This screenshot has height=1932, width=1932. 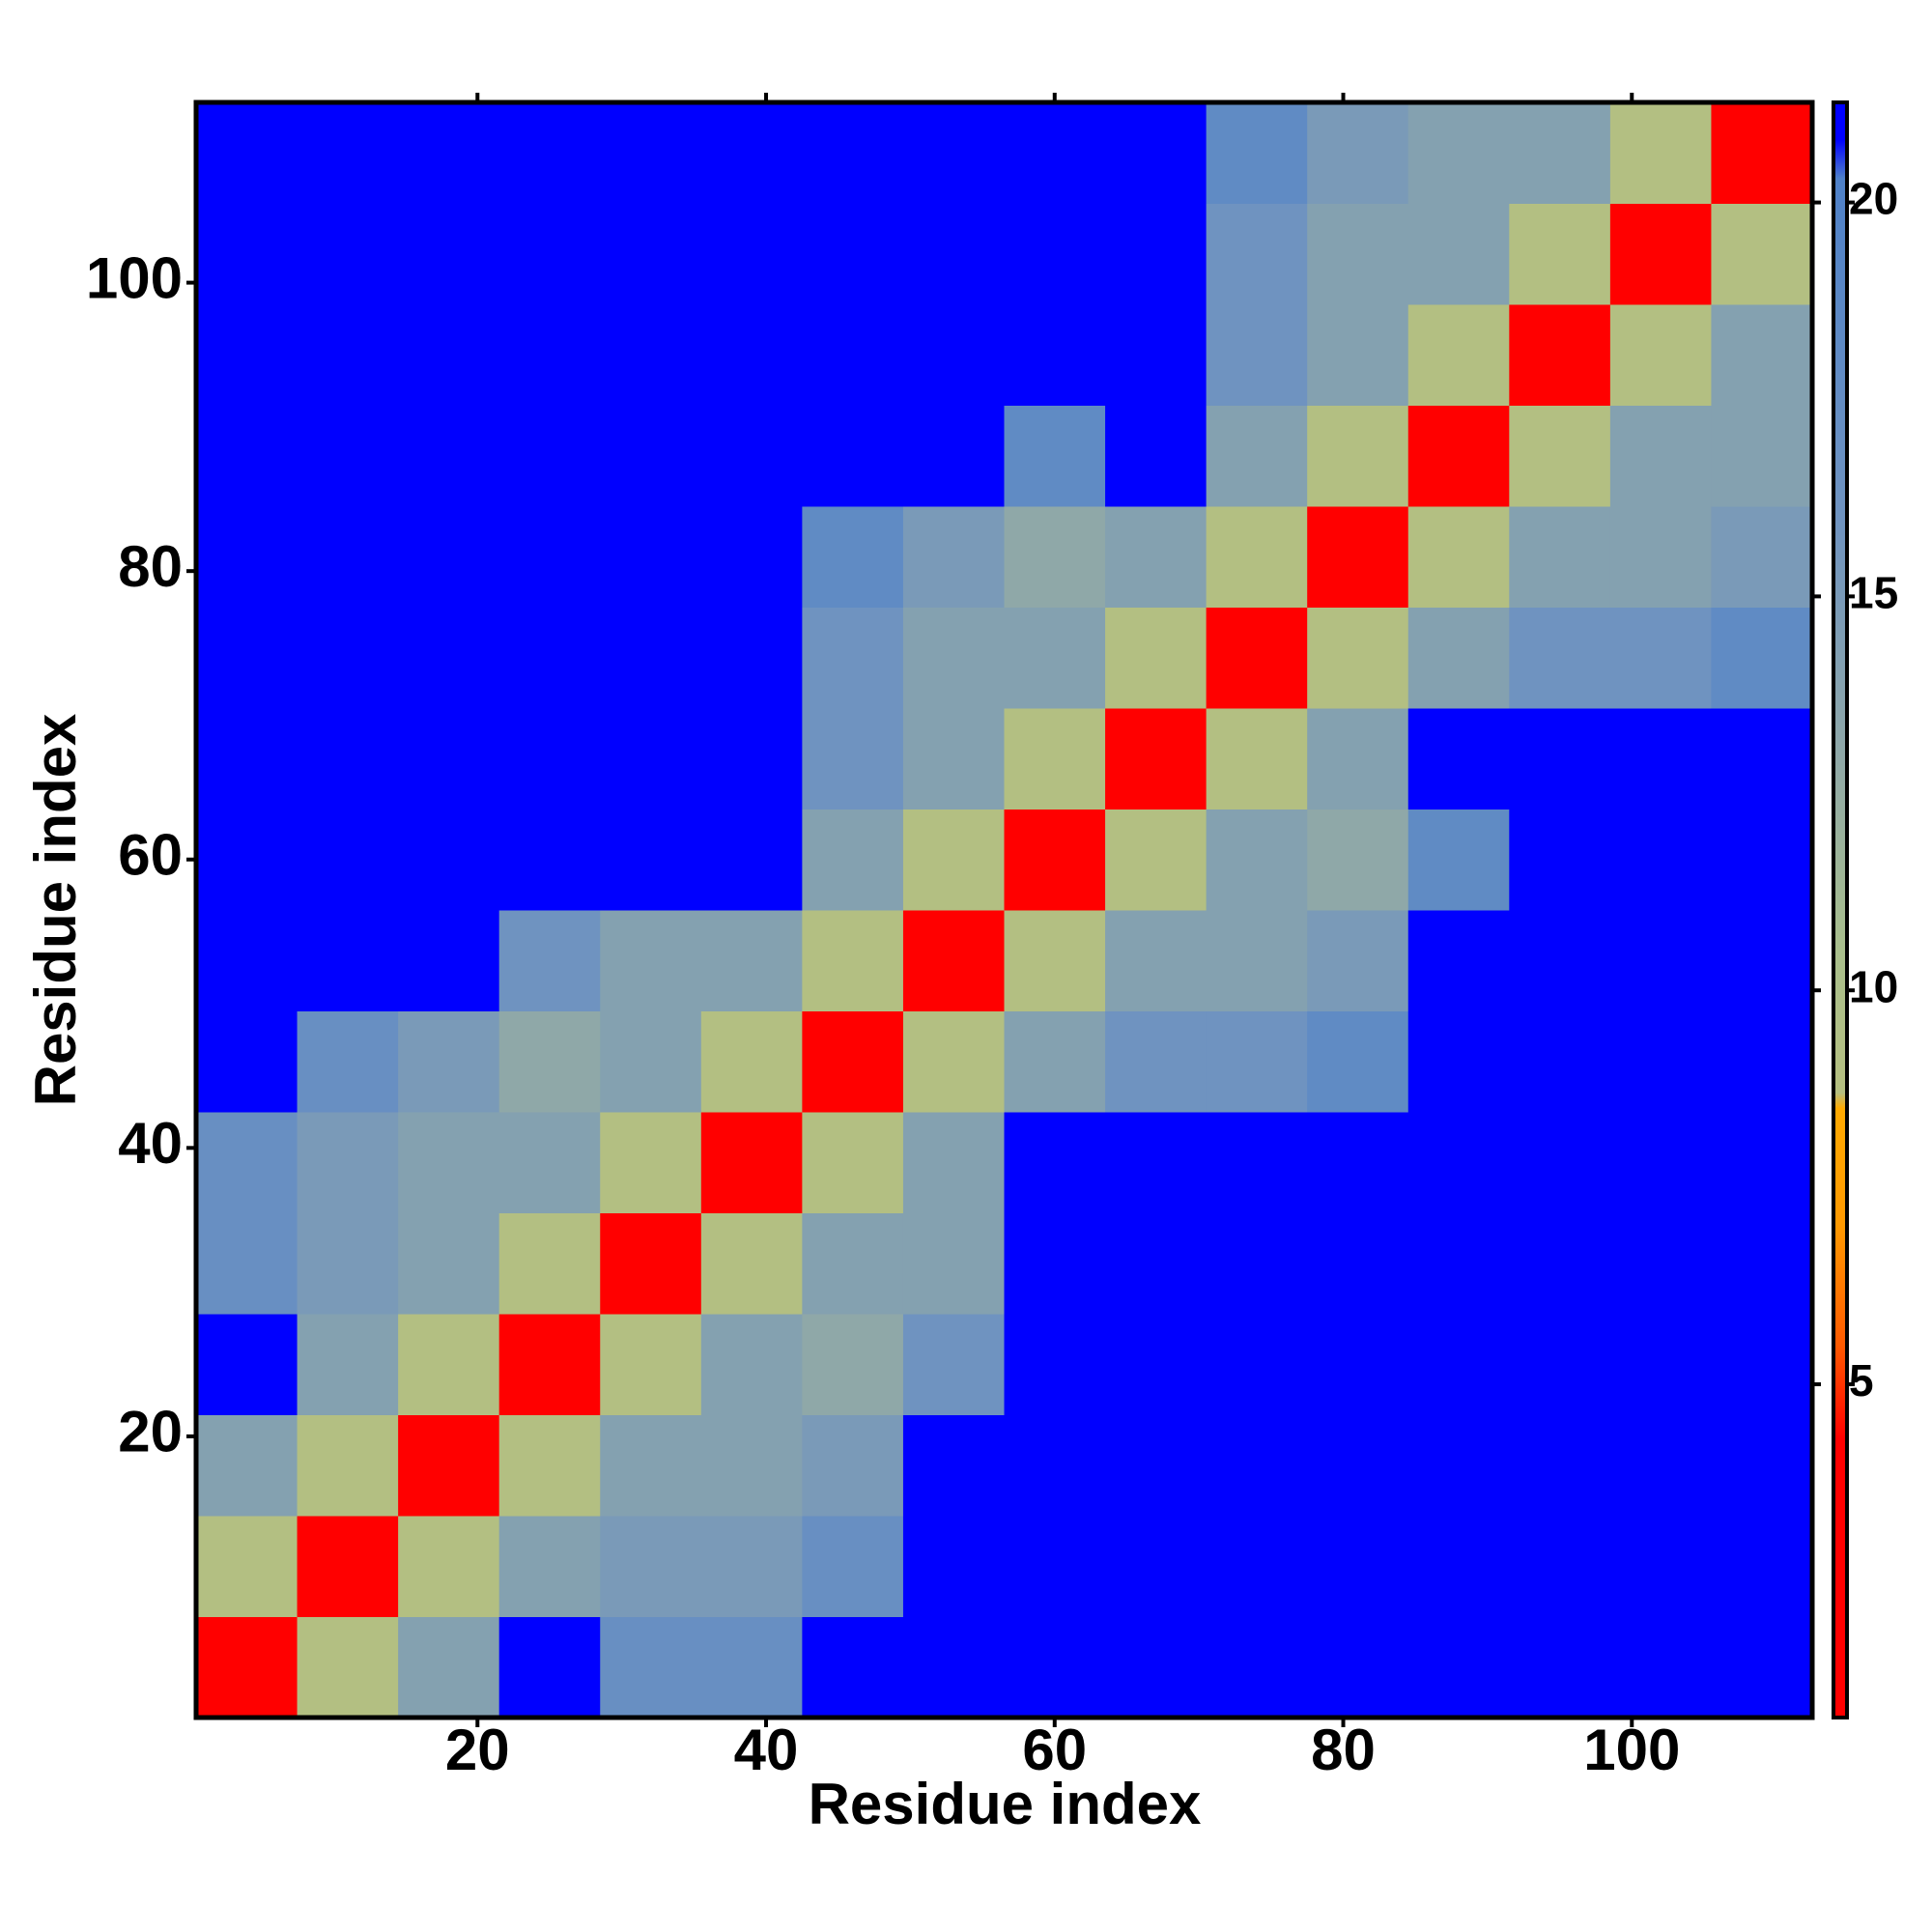 I want to click on y-tick-label: 40, so click(x=150, y=1143).